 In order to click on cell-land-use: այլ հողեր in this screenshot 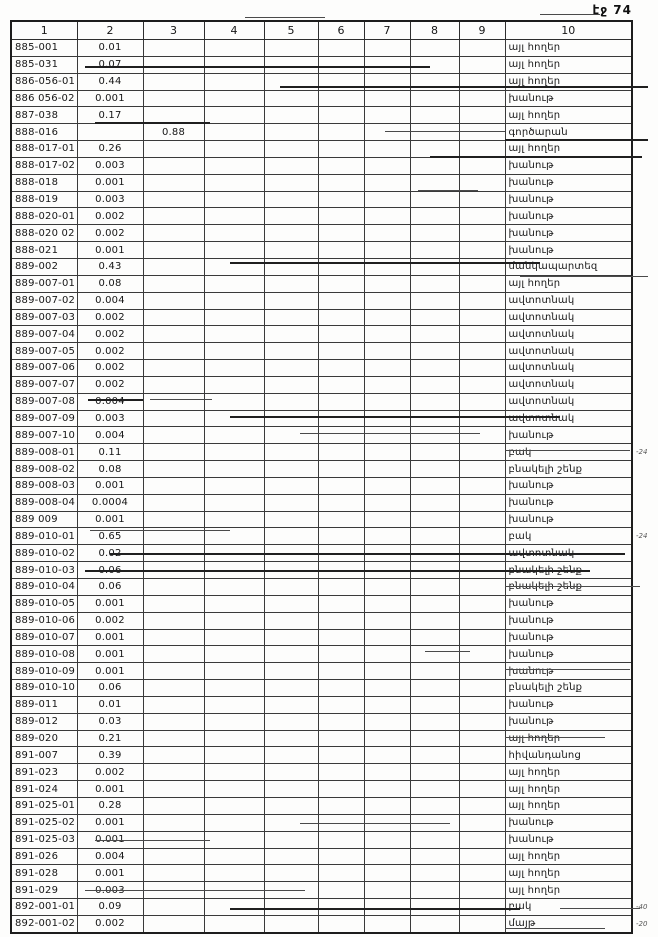, I will do `click(568, 738)`.